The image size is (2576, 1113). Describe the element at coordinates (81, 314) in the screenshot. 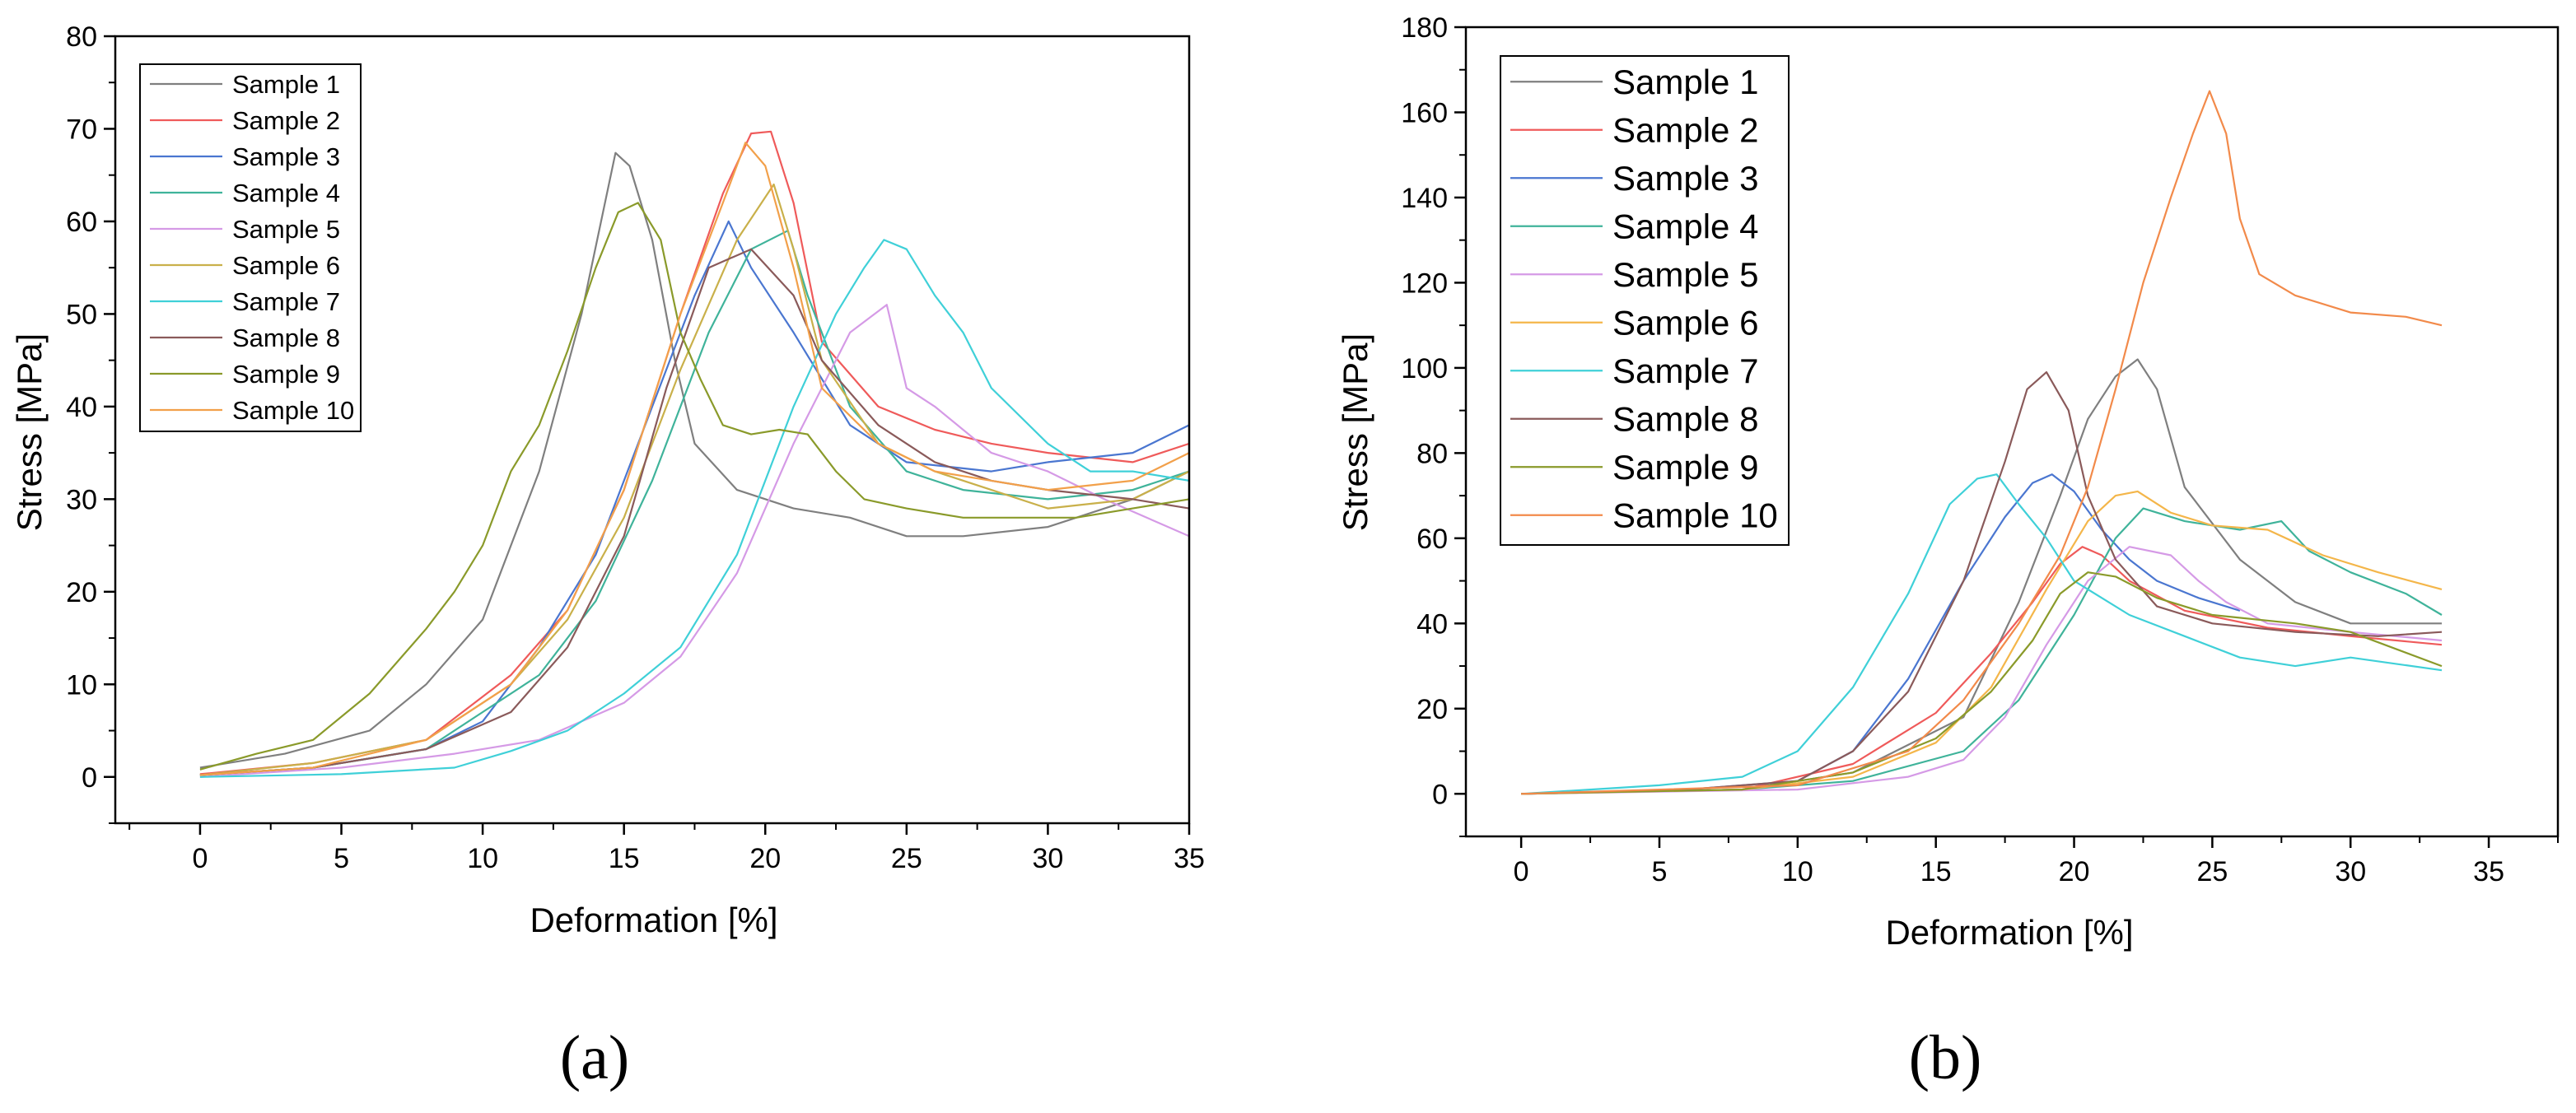

I see `y-tick-label: 50` at that location.